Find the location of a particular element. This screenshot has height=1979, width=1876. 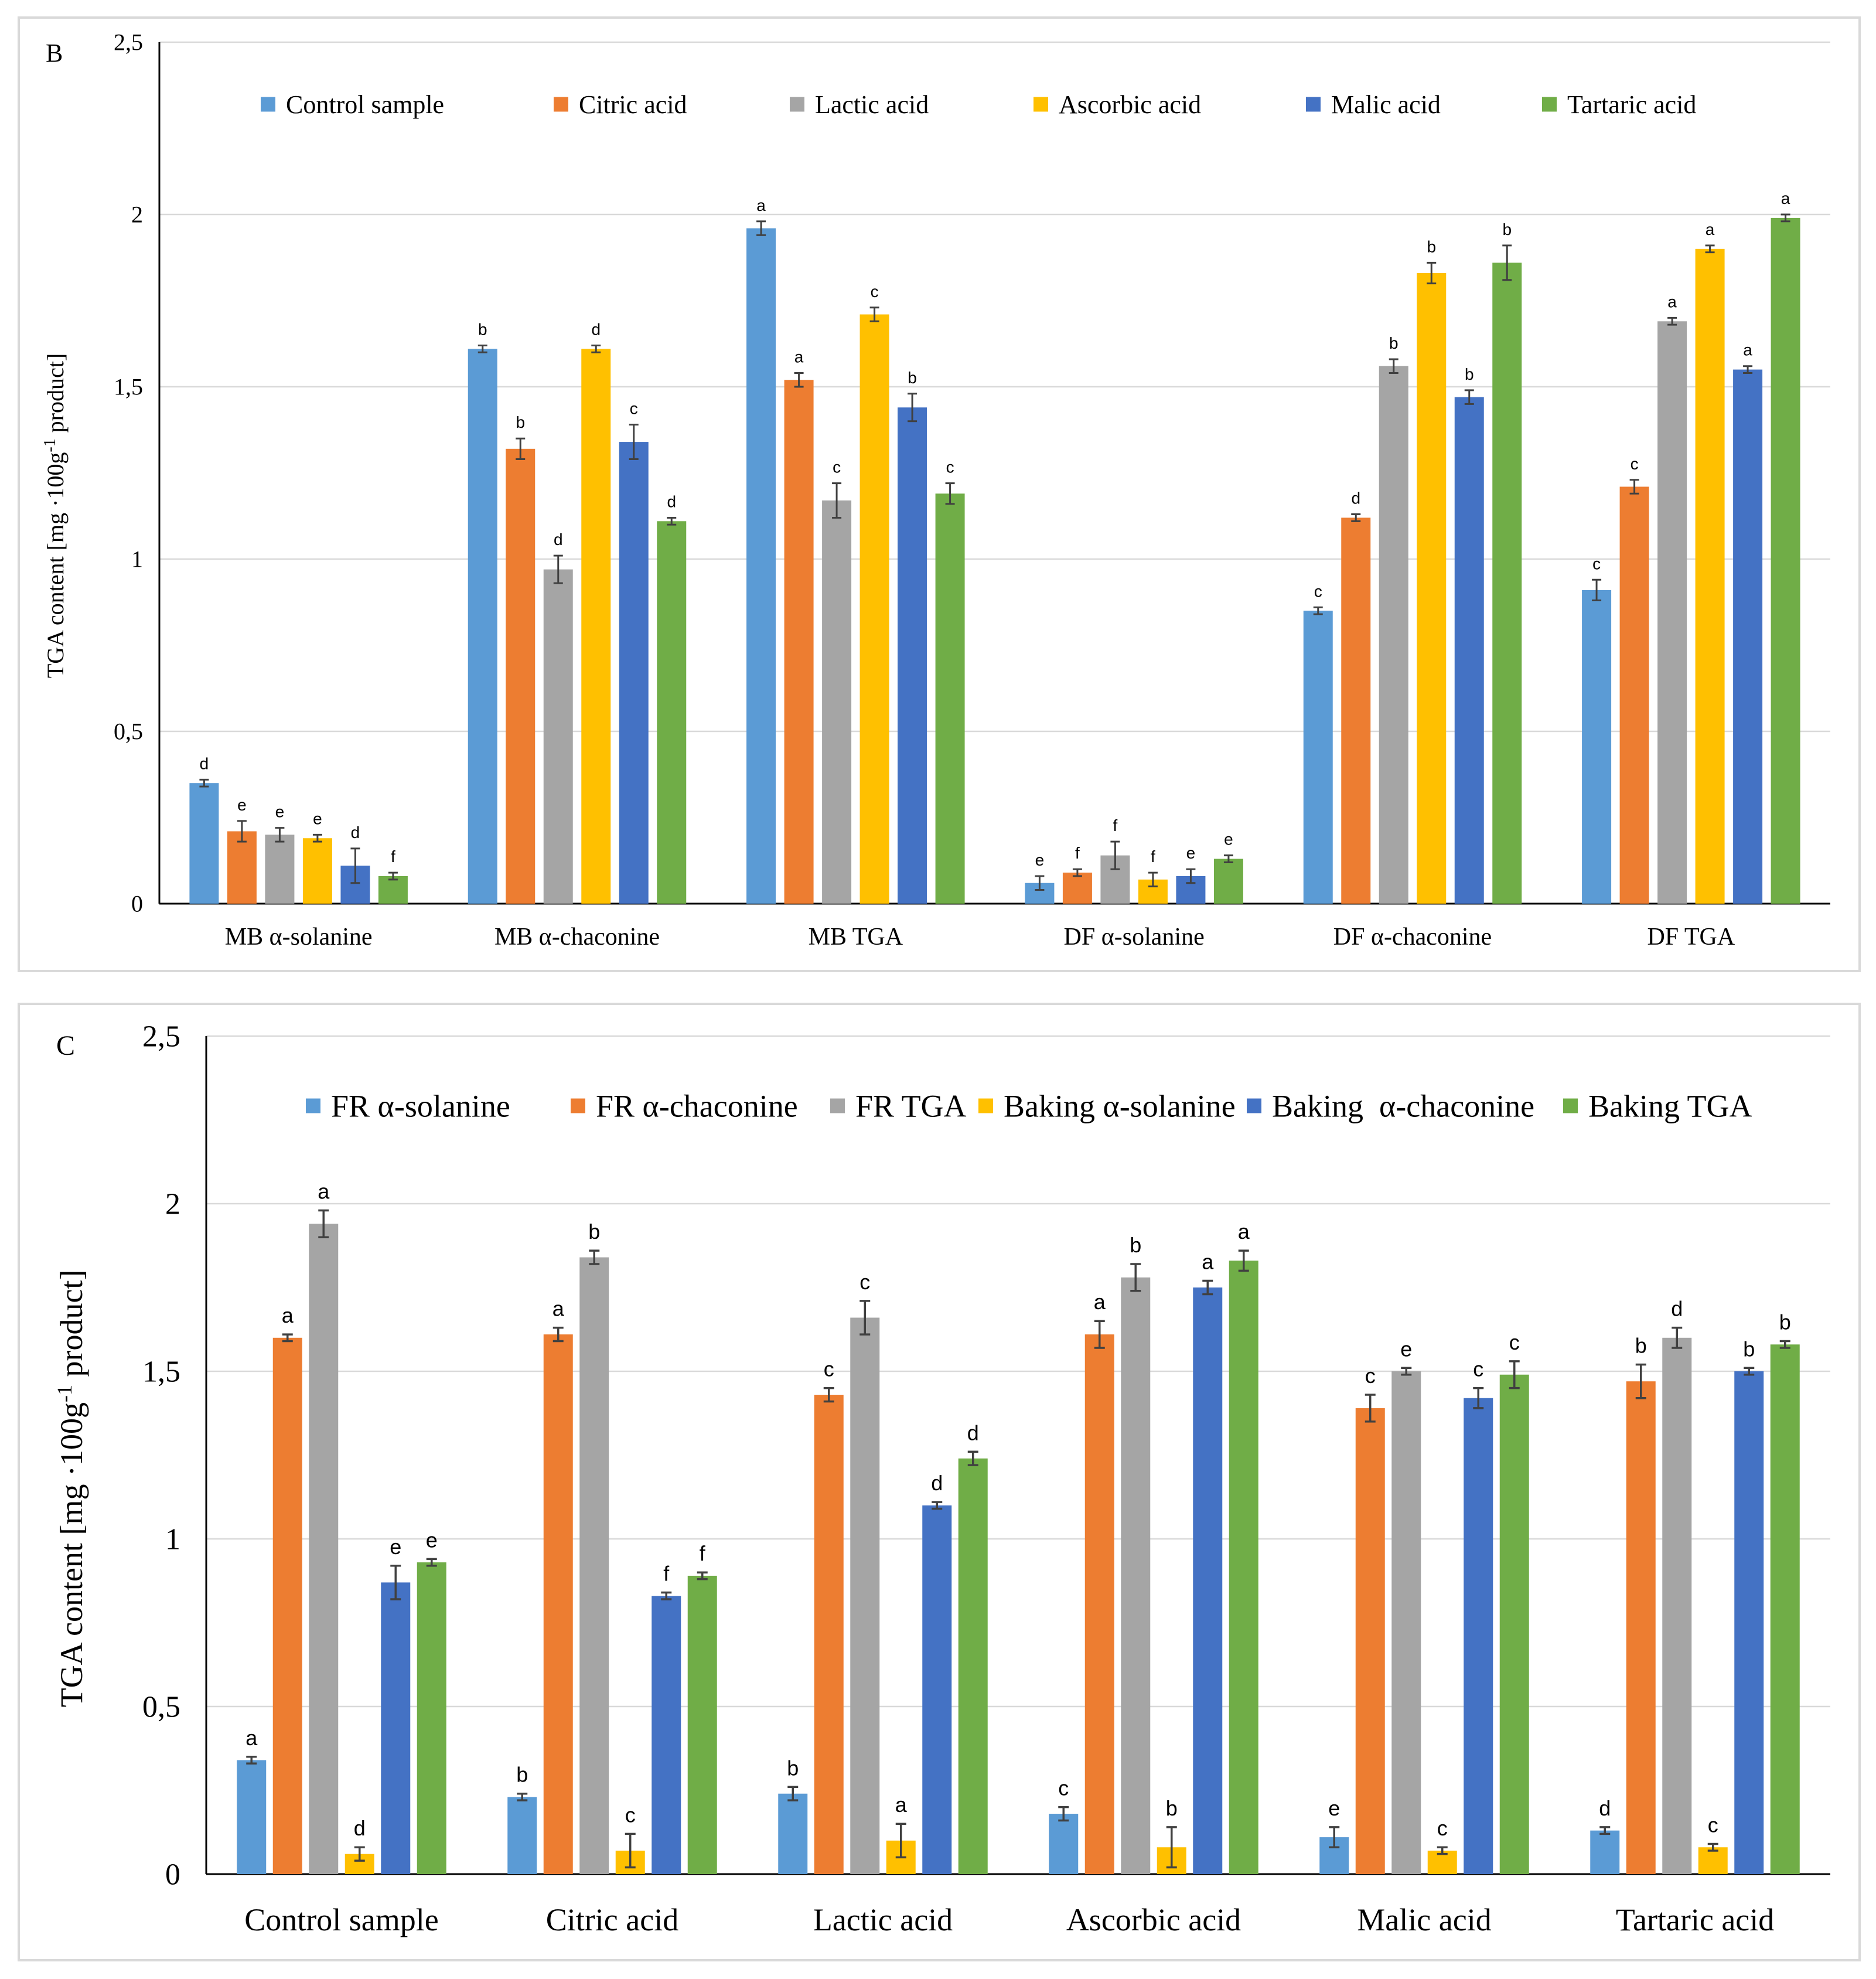

legend-label: Baking α-solanine is located at coordinates (1120, 1105).